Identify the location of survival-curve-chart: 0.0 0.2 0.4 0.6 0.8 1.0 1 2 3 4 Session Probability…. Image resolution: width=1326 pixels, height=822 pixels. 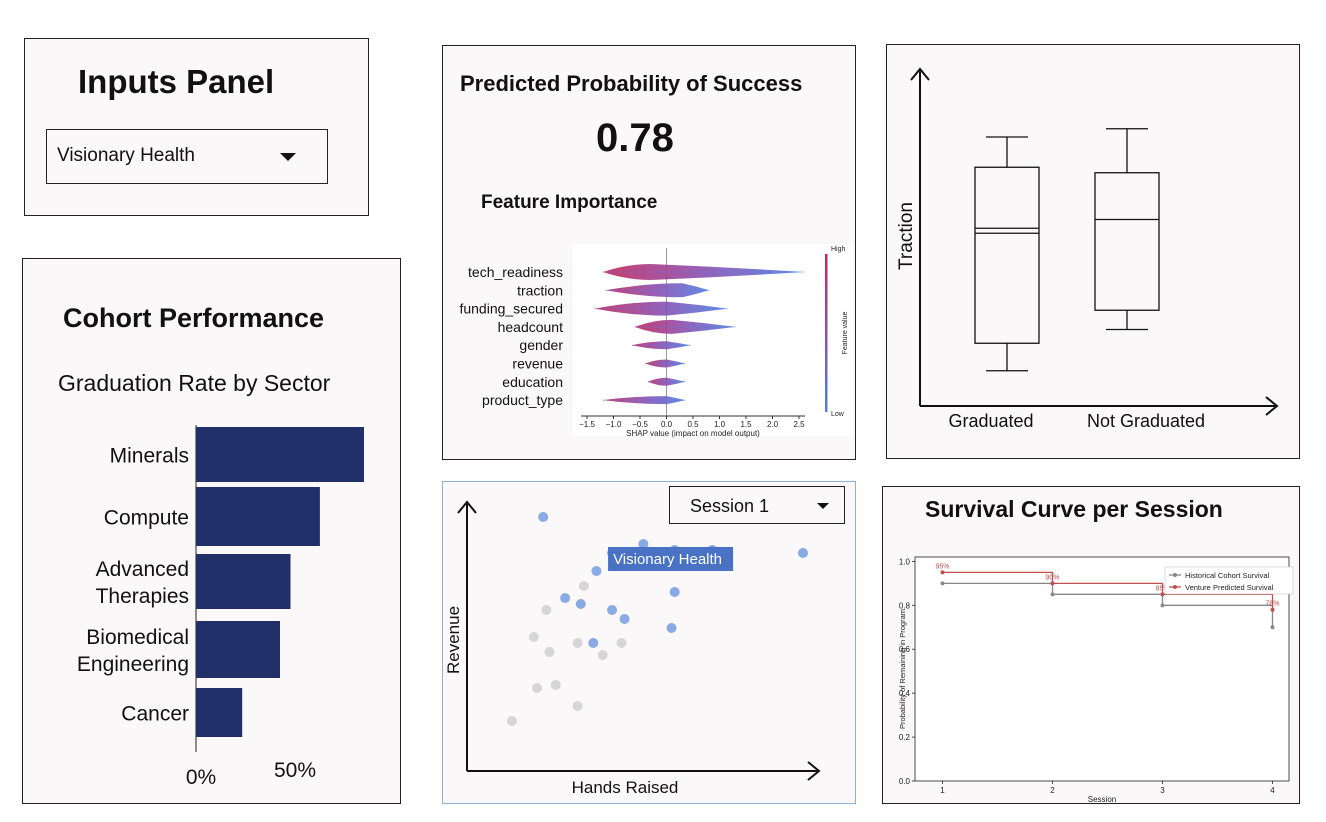
(1096, 679).